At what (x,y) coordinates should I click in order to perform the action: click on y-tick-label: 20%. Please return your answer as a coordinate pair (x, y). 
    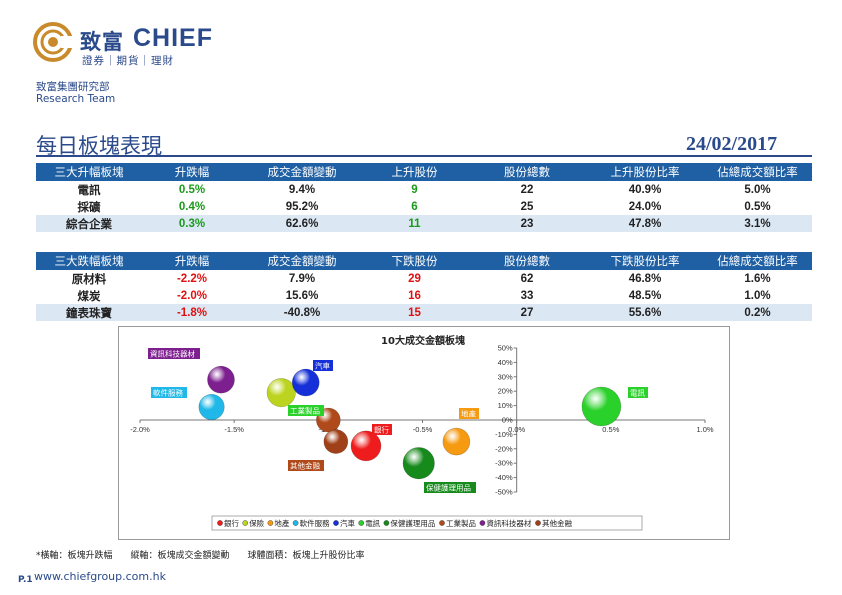
    Looking at the image, I should click on (505, 391).